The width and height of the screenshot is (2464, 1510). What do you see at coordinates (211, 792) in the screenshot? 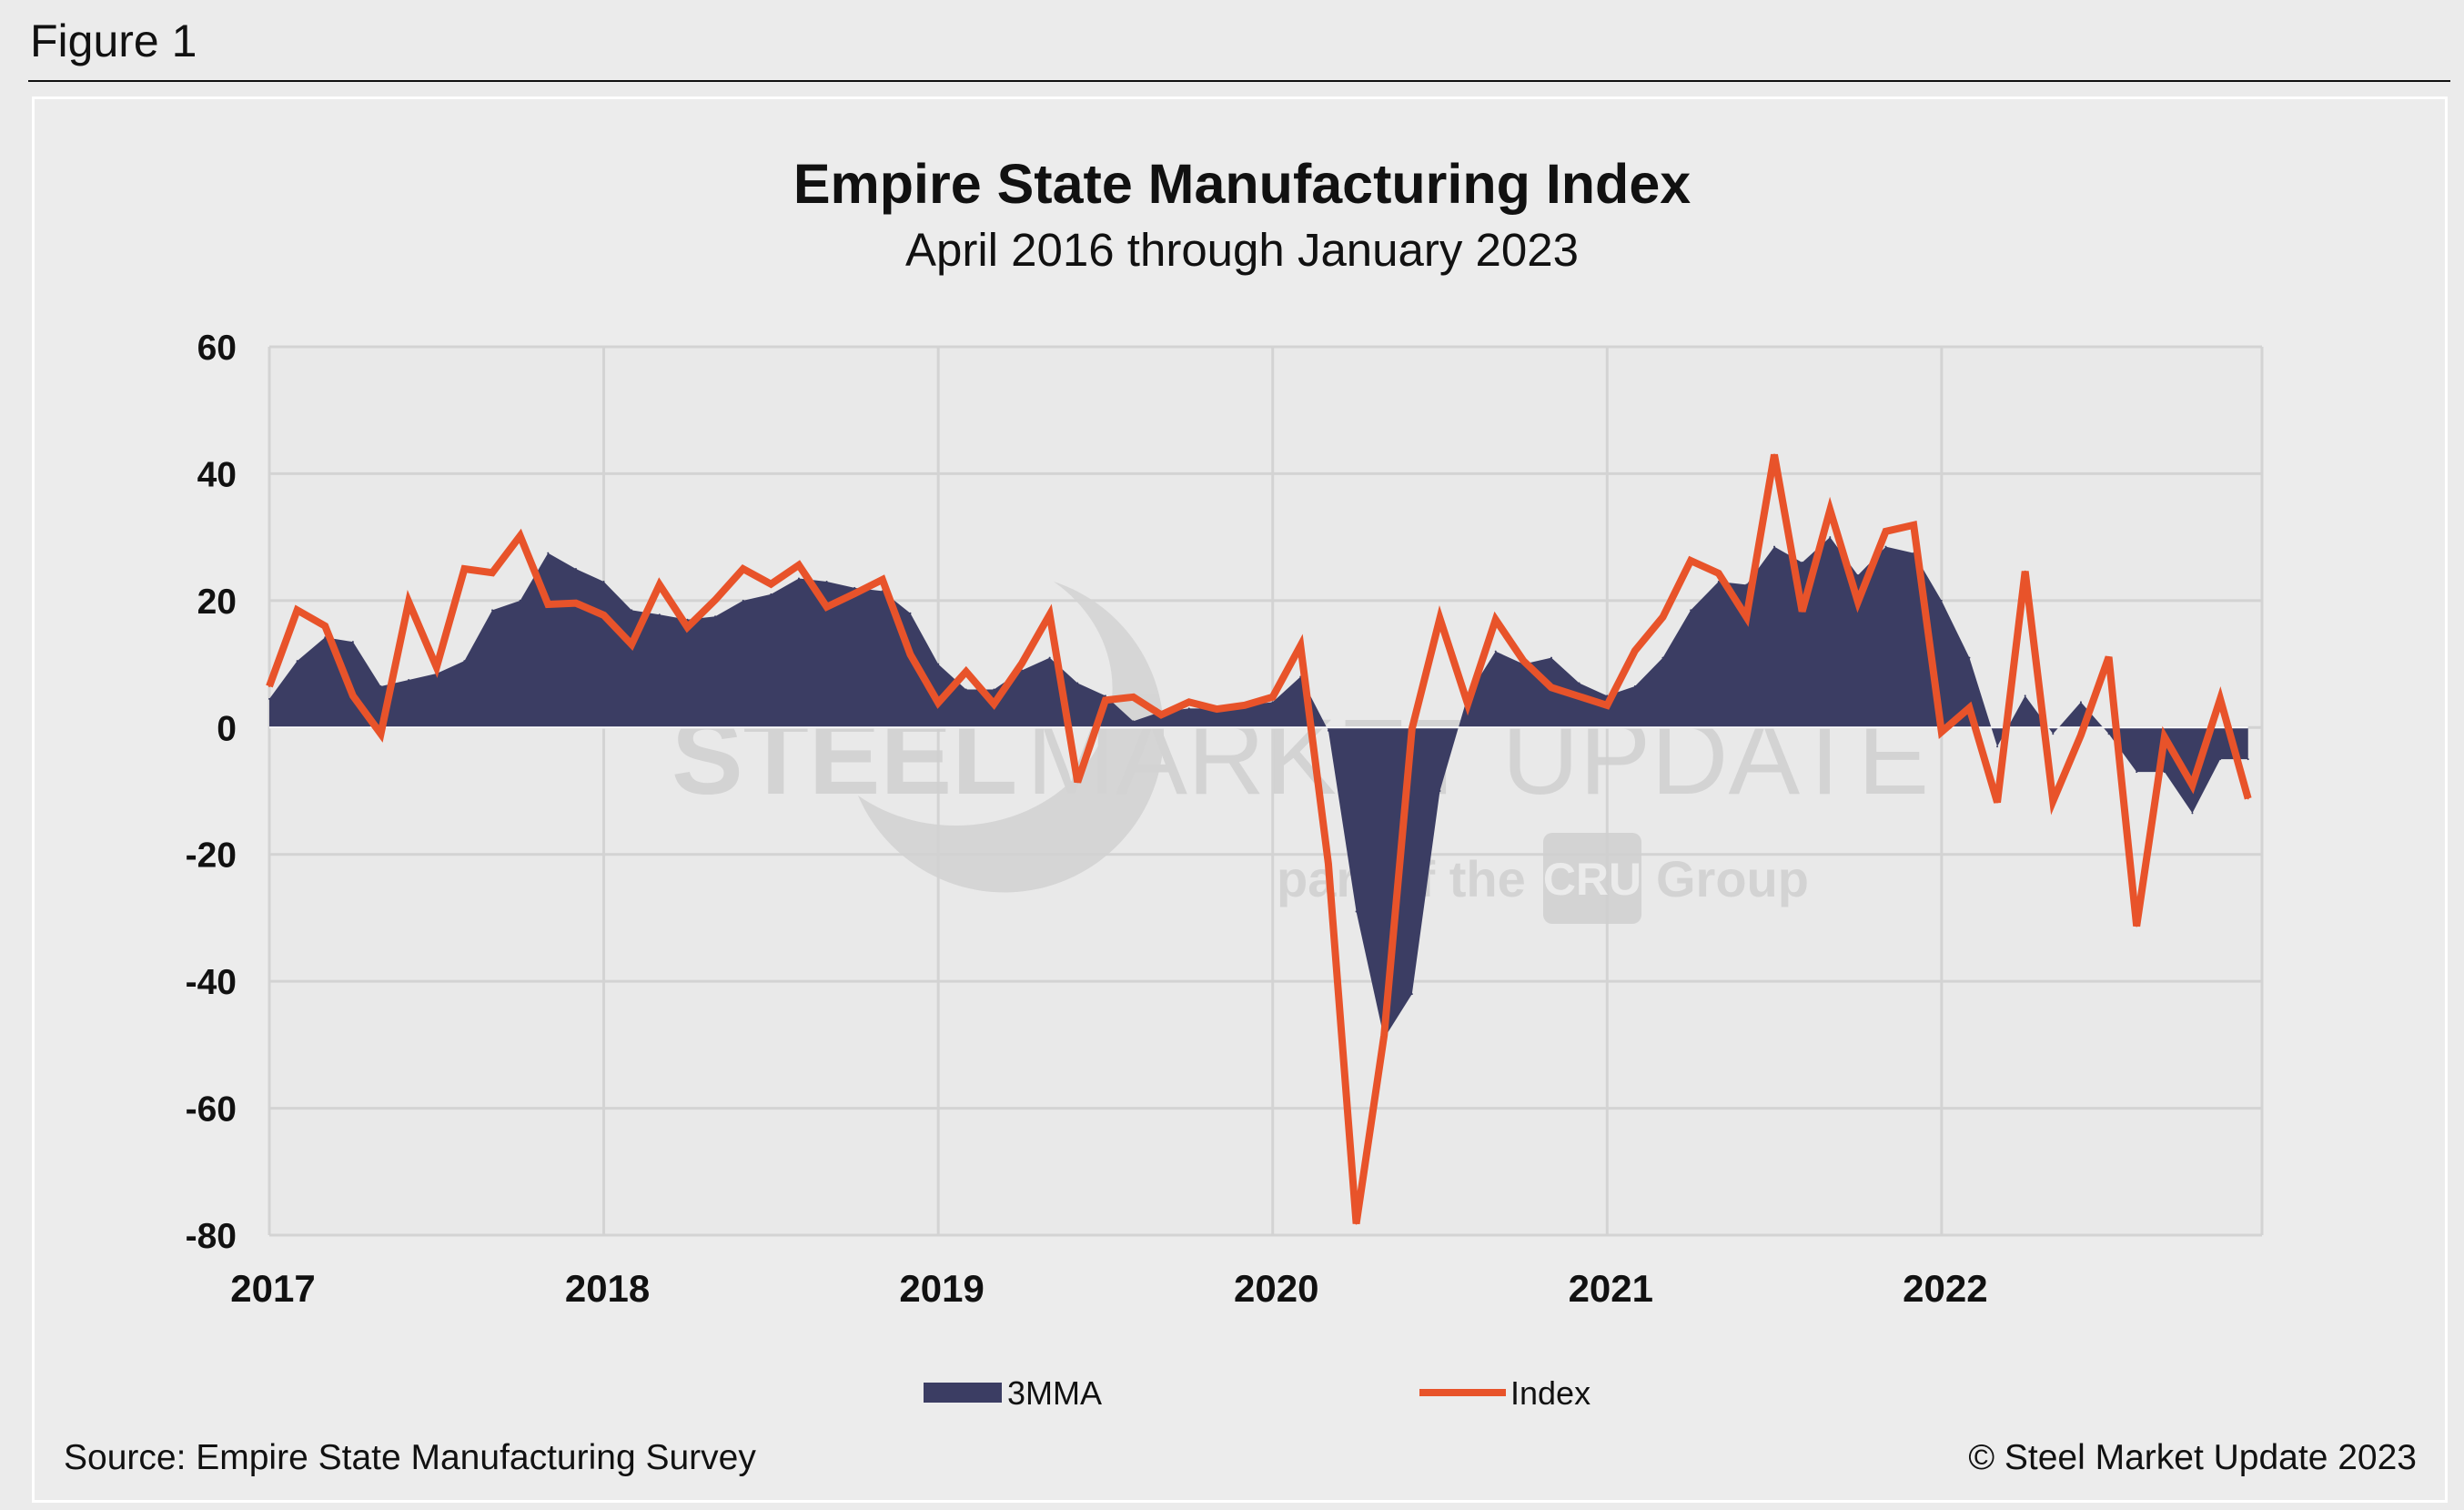
I see `y-axis-ticks: 60 40 20 0 -20 -40 -60 -80` at bounding box center [211, 792].